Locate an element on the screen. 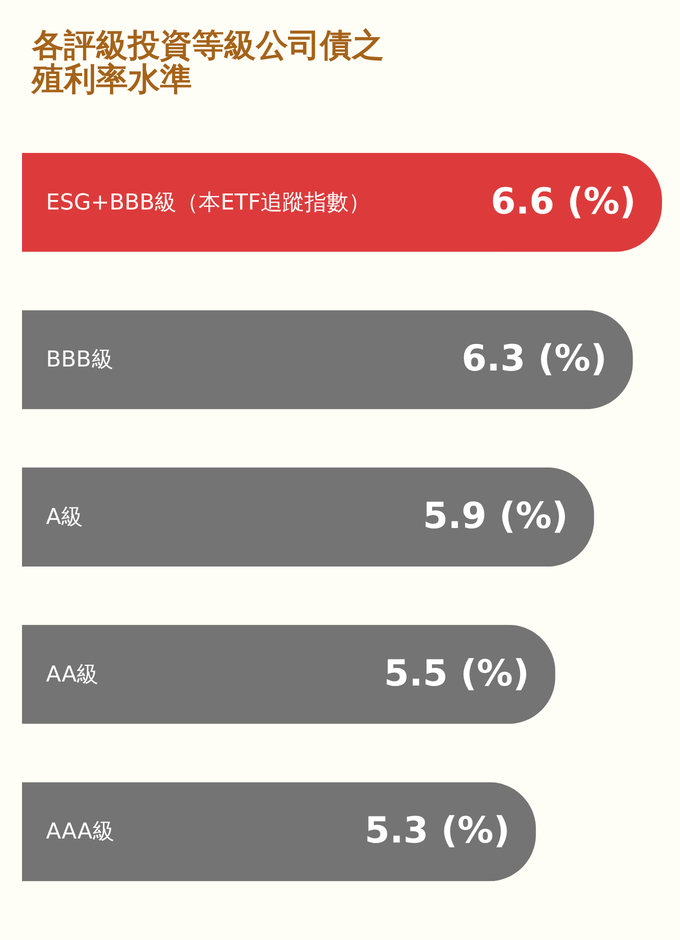 The height and width of the screenshot is (940, 680). data-label: 5.5 (%) is located at coordinates (457, 673).